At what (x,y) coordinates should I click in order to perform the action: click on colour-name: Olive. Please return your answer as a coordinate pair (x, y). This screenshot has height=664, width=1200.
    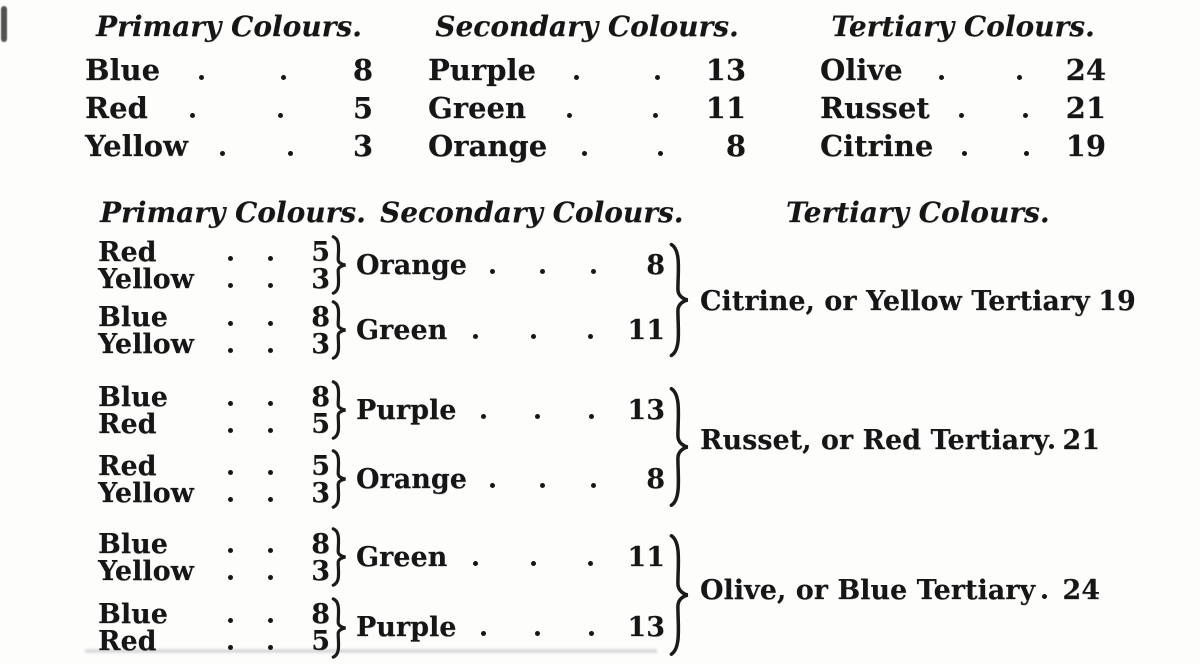
    Looking at the image, I should click on (861, 70).